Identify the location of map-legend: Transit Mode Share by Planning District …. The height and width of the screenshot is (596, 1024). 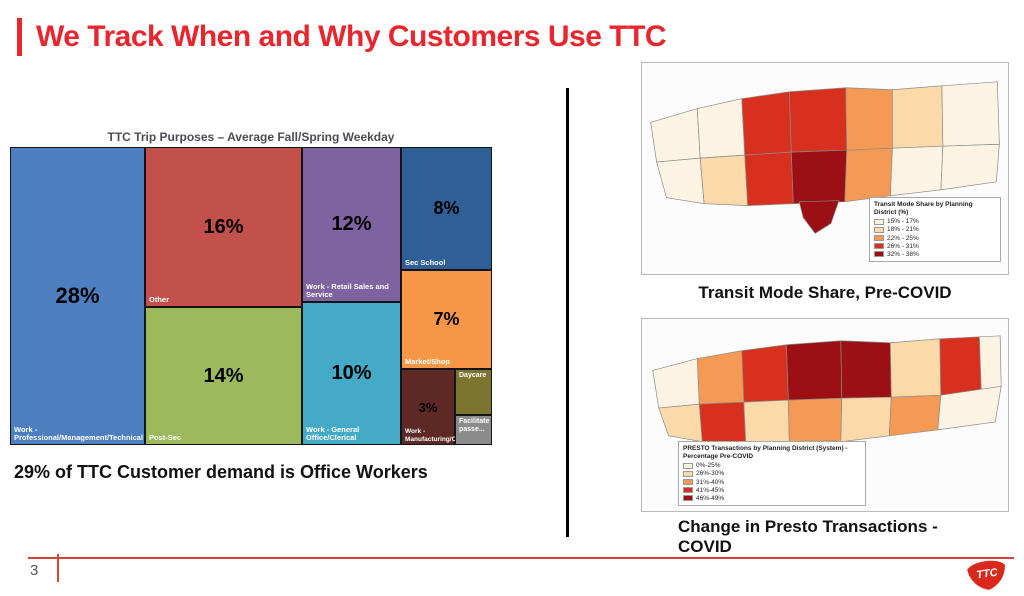
(935, 229).